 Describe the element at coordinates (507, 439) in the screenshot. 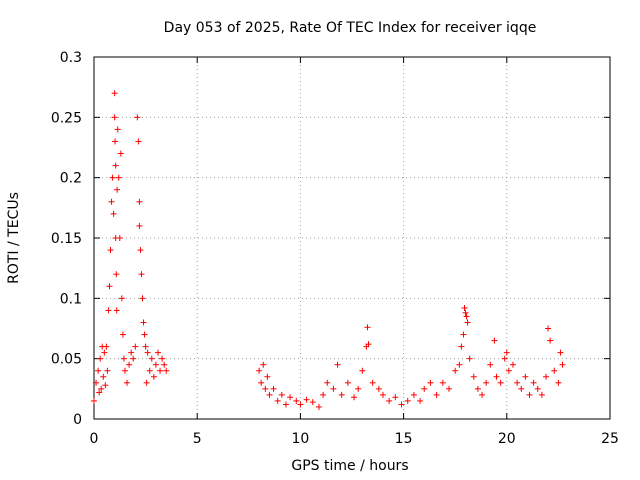

I see `x-tick-label: 20` at that location.